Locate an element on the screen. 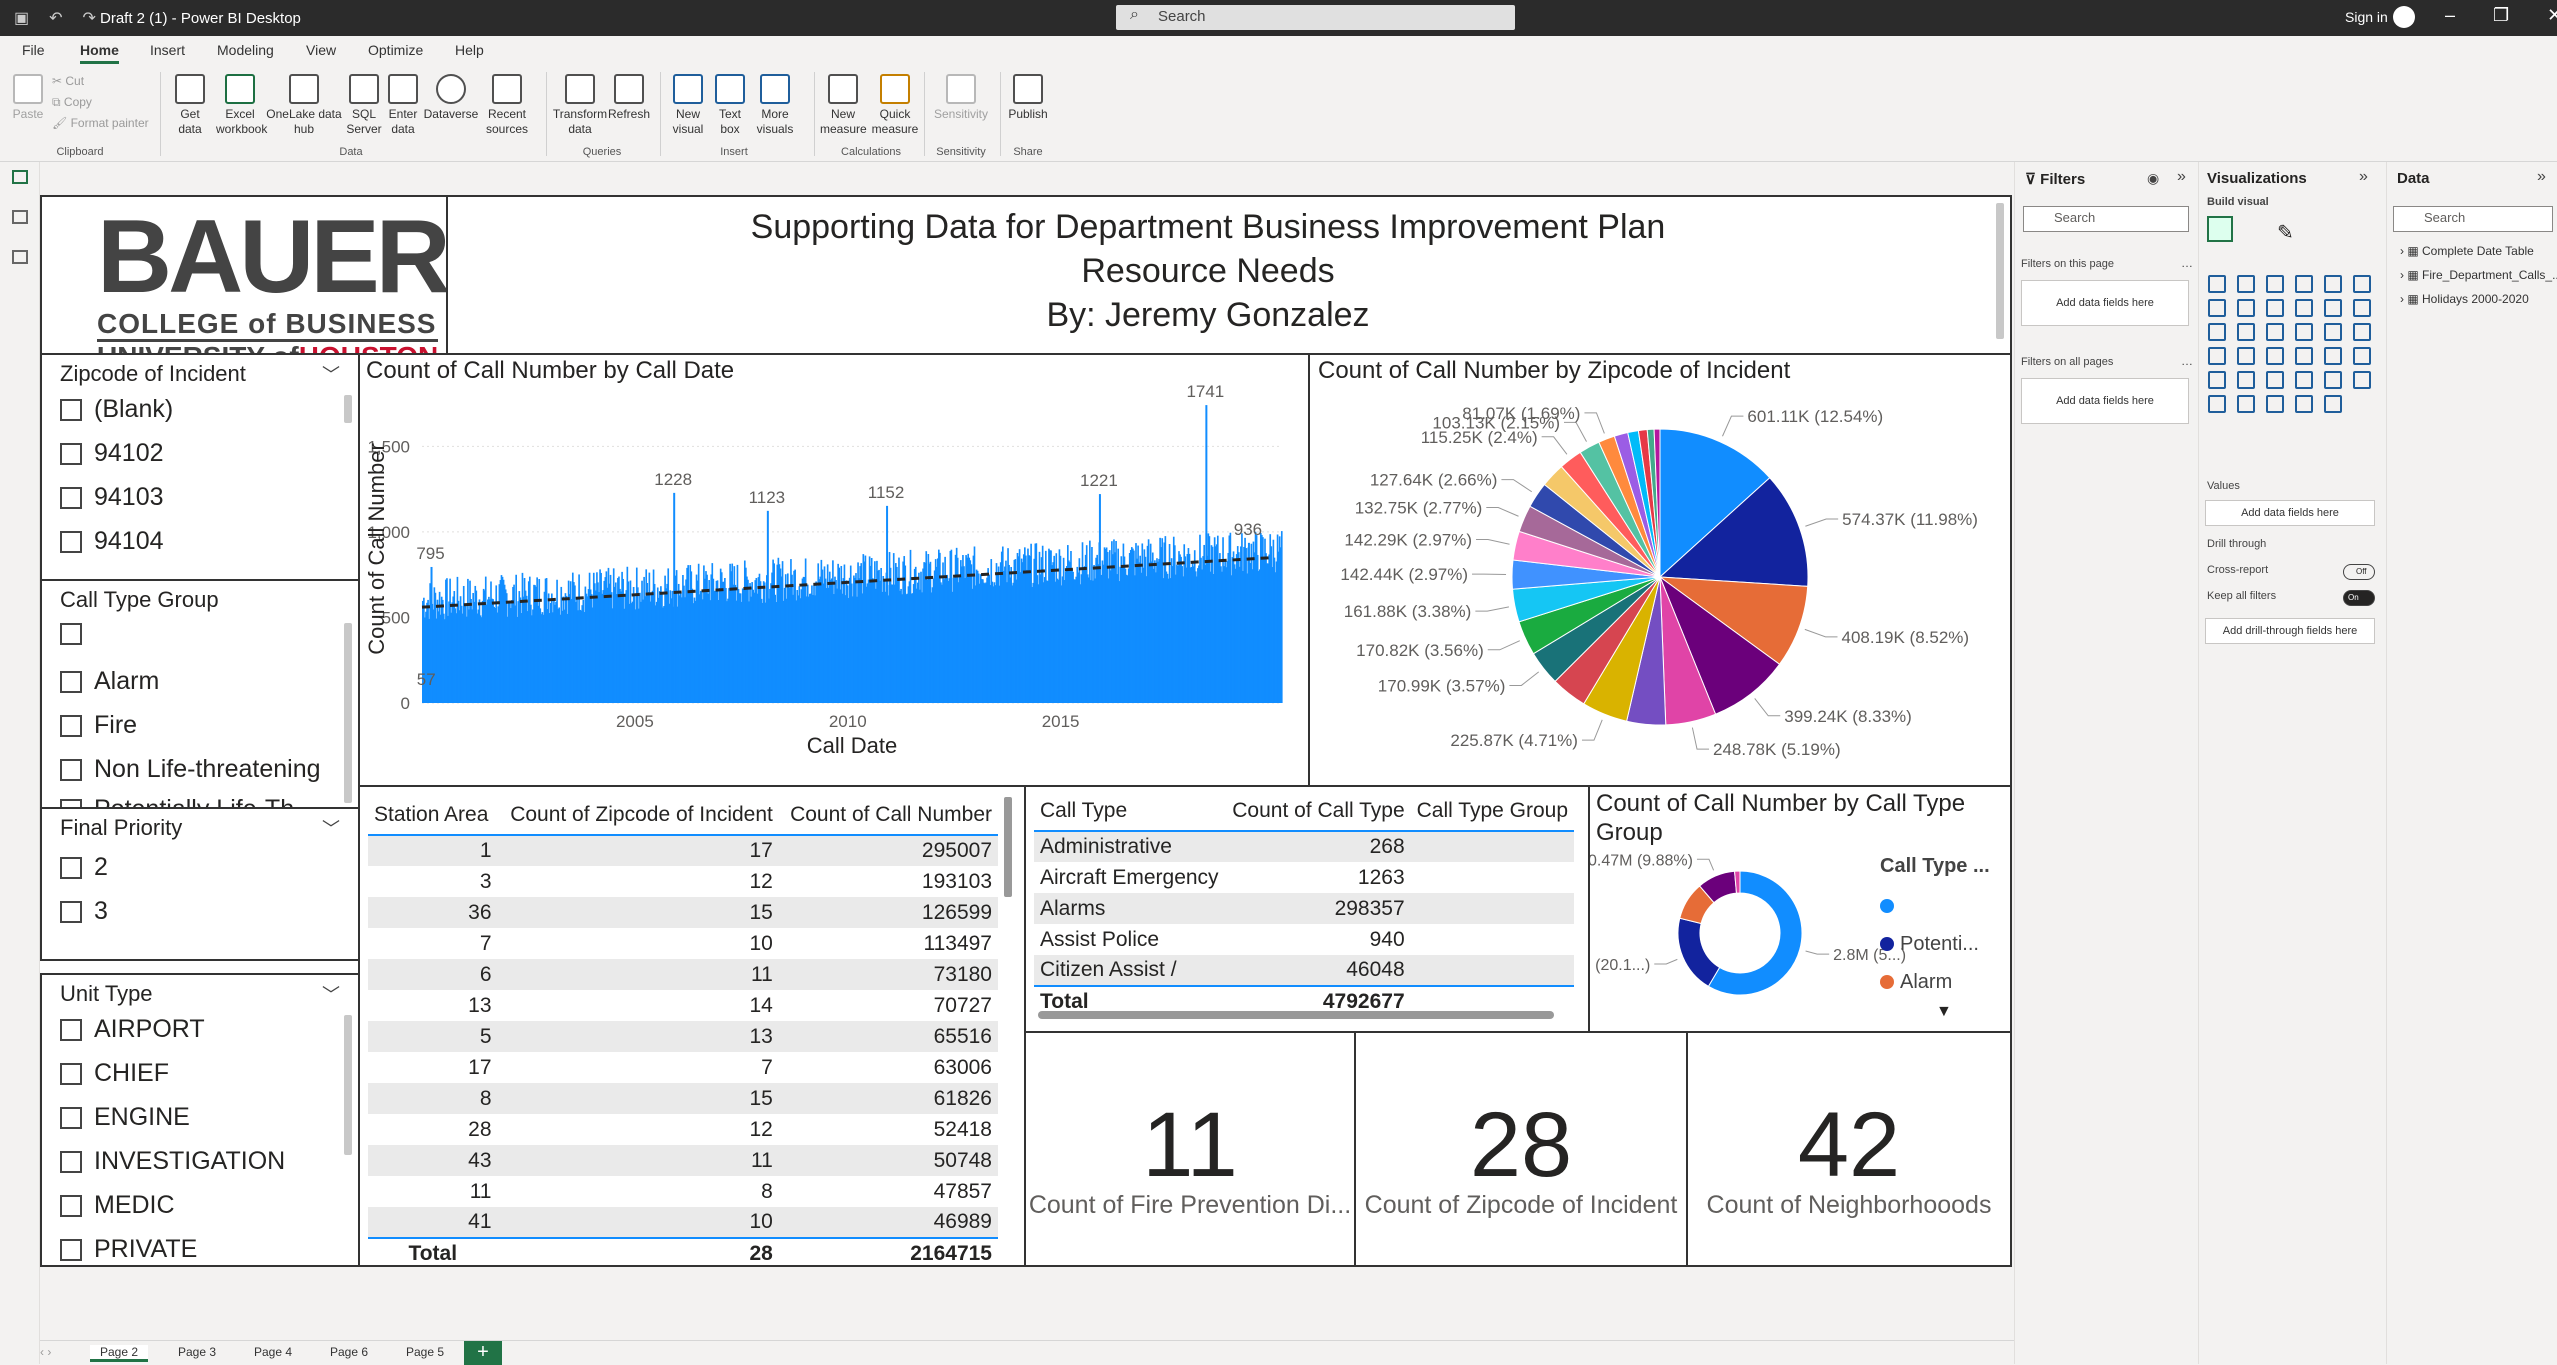 Image resolution: width=2557 pixels, height=1365 pixels. slicer-item: 2 is located at coordinates (84, 867).